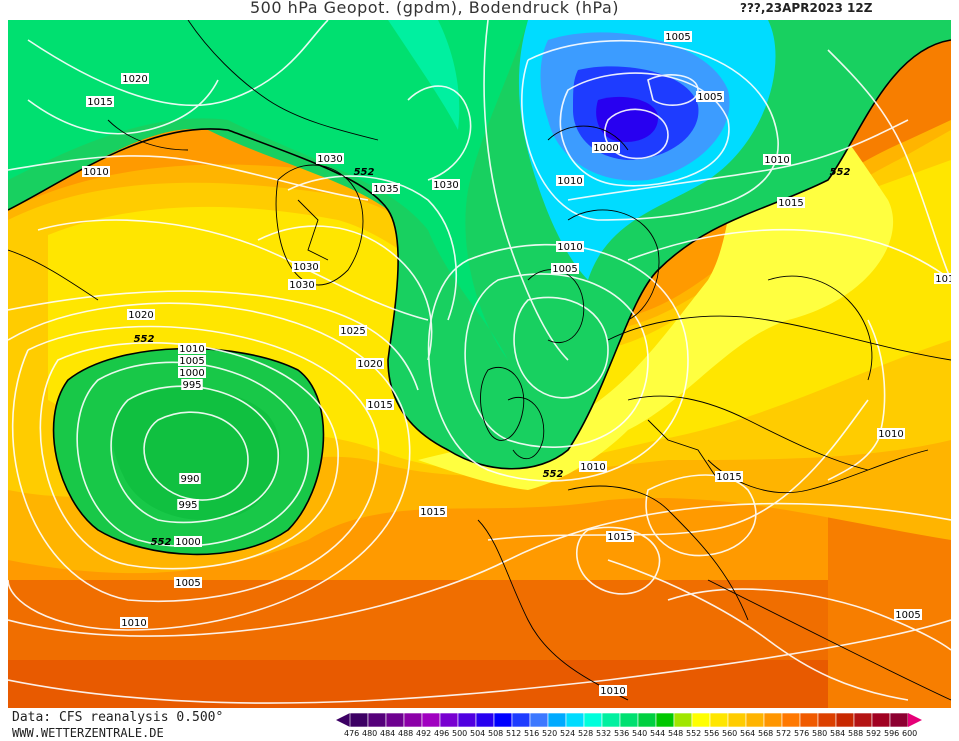  I want to click on color-legend, so click(629, 720).